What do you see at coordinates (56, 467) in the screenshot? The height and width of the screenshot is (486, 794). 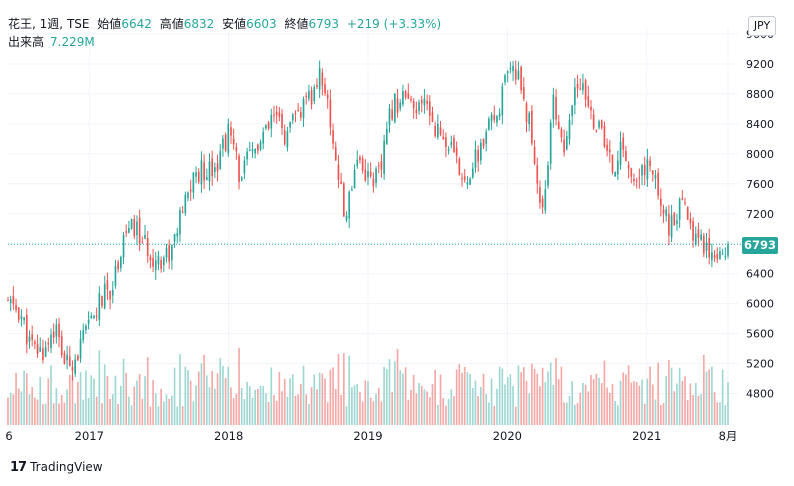 I see `tradingview-logo: 17 TradingView` at bounding box center [56, 467].